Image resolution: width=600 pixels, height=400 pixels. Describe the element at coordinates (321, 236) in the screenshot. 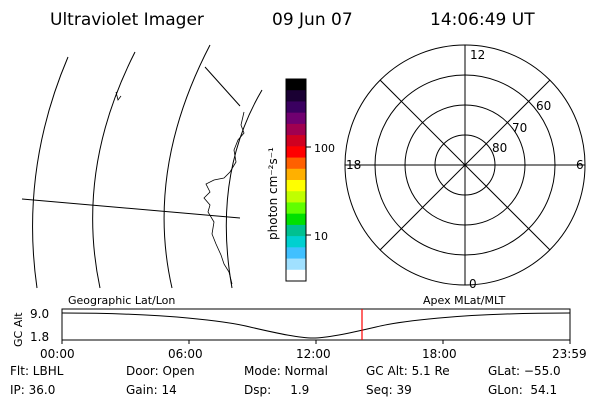

I see `colorbar-label-10: 10` at that location.